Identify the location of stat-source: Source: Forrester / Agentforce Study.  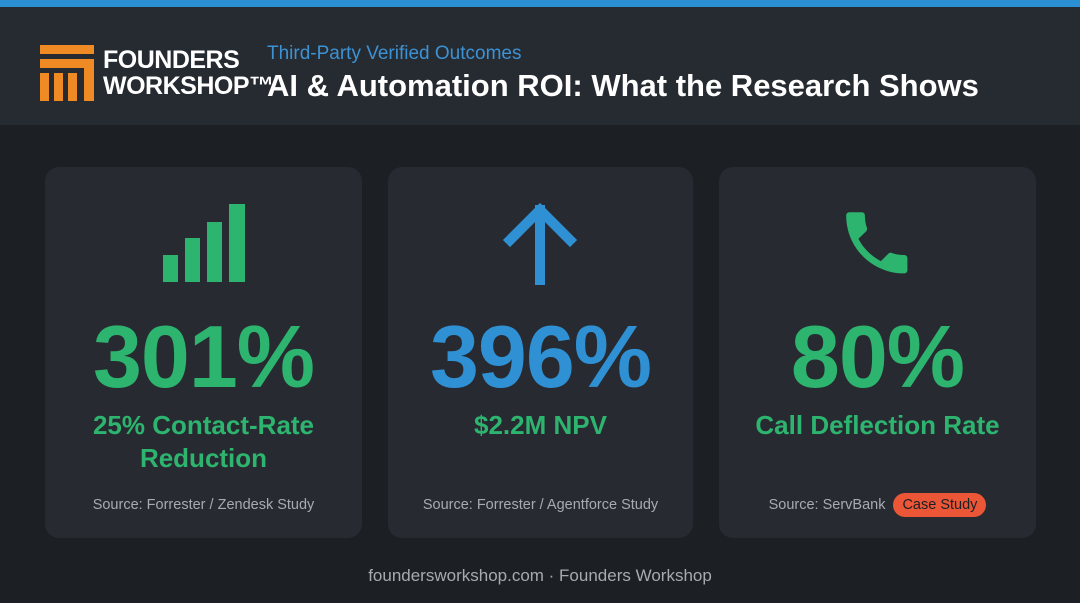
(540, 505).